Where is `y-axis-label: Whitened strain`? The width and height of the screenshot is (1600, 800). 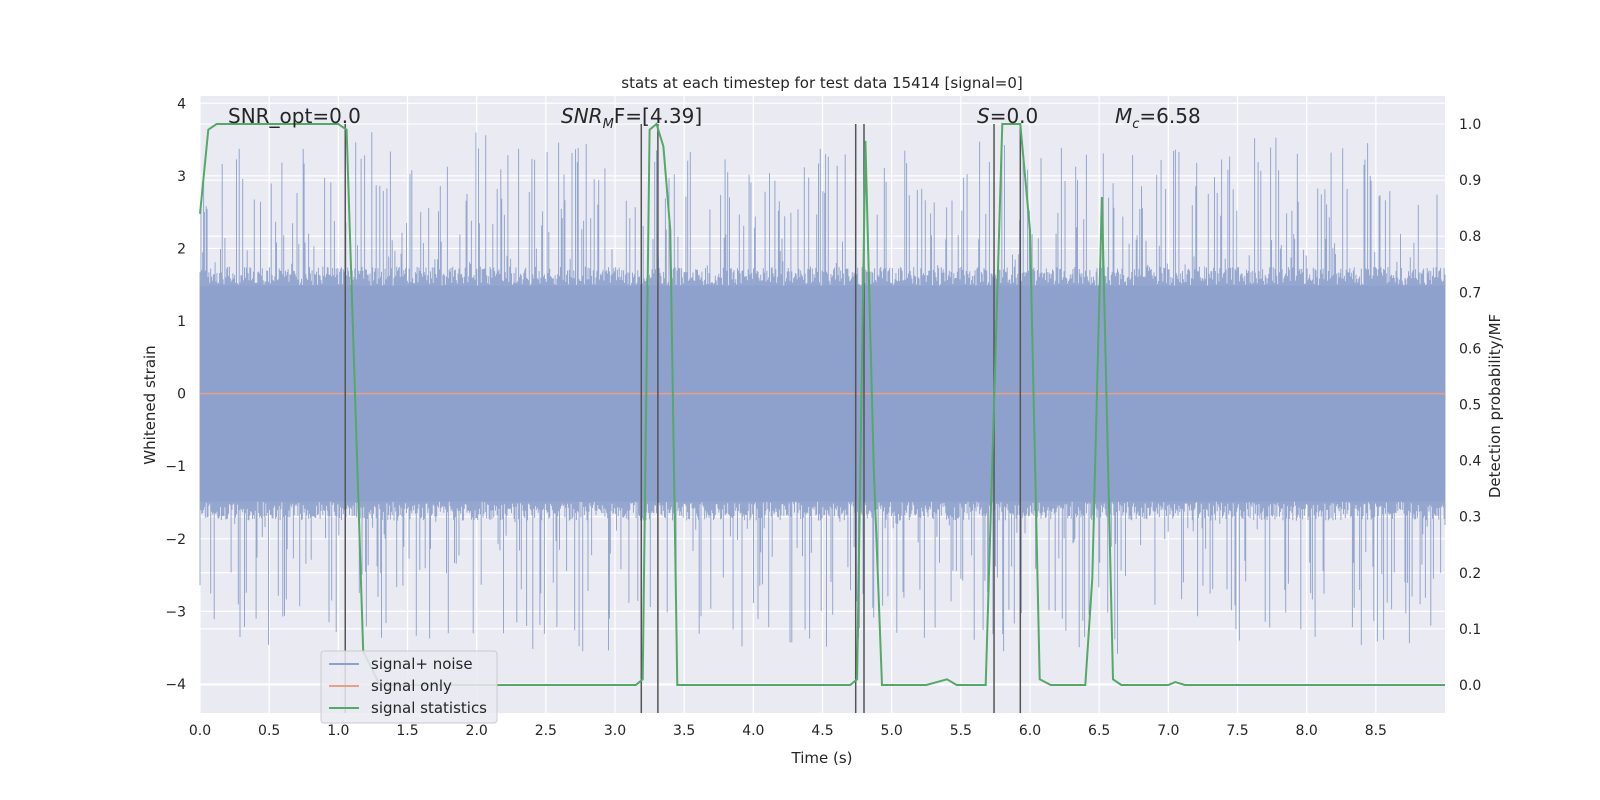
y-axis-label: Whitened strain is located at coordinates (150, 404).